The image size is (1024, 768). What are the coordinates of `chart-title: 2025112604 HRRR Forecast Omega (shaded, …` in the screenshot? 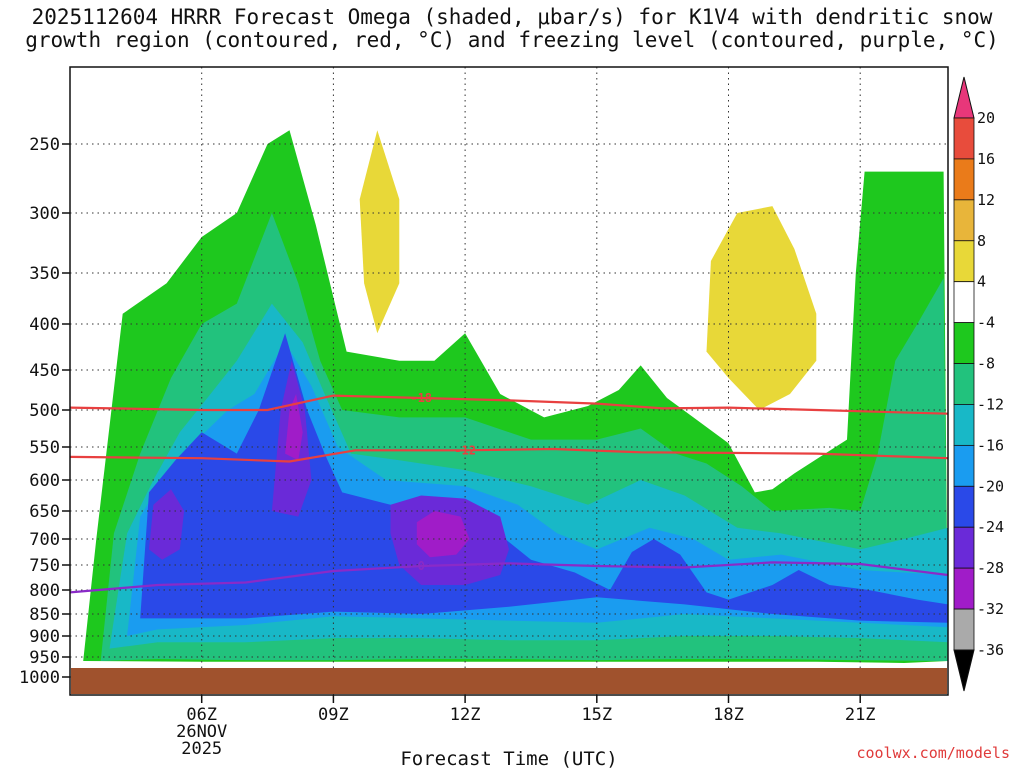 It's located at (512, 29).